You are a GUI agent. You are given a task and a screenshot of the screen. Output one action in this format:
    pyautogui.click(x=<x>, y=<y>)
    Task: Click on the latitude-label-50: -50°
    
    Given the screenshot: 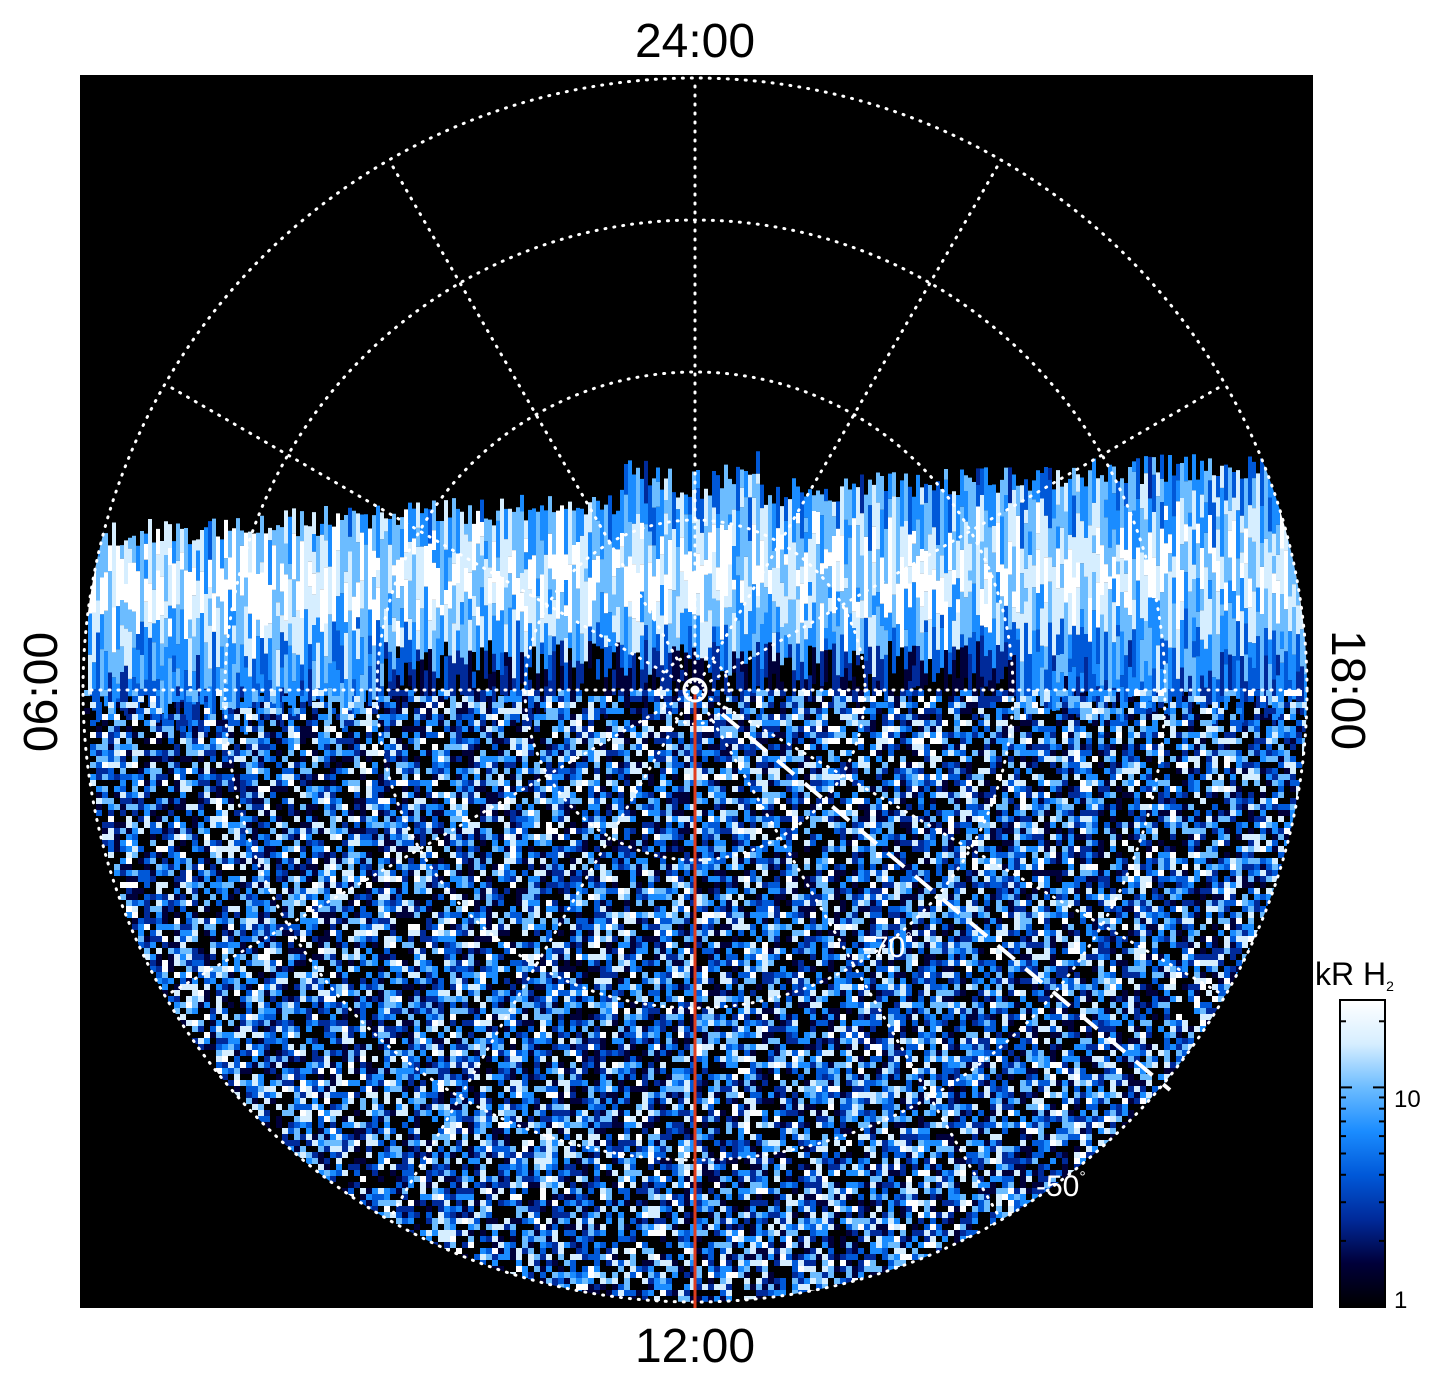 What is the action you would take?
    pyautogui.click(x=1061, y=1186)
    